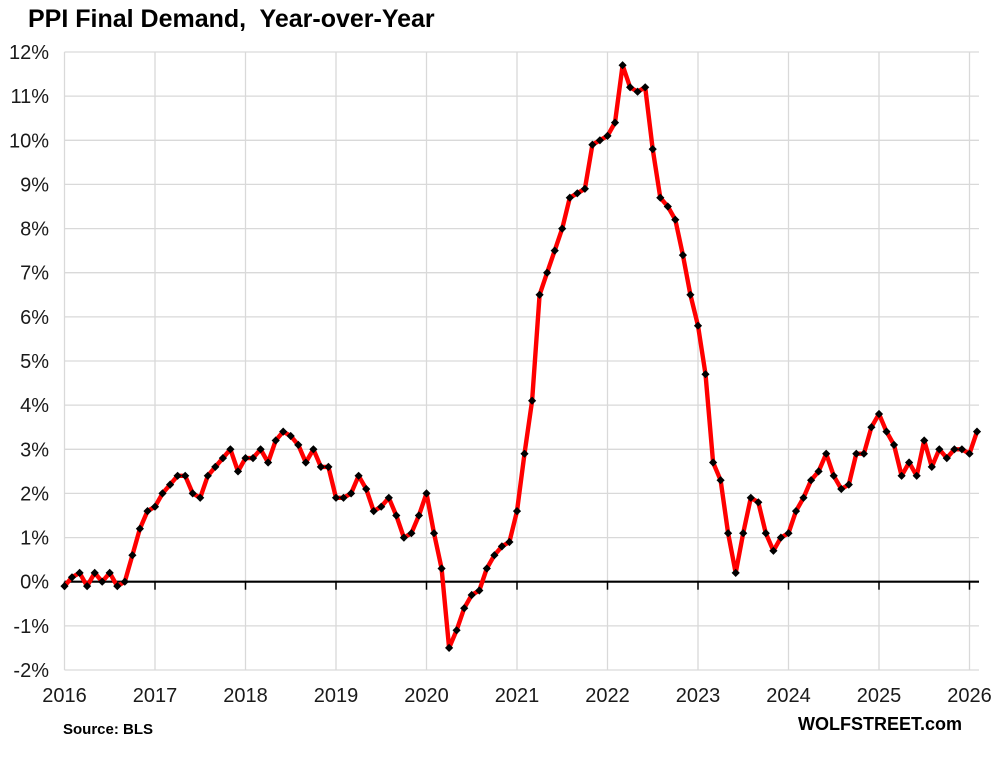  What do you see at coordinates (34, 185) in the screenshot?
I see `y-axis-tick-label: 9%` at bounding box center [34, 185].